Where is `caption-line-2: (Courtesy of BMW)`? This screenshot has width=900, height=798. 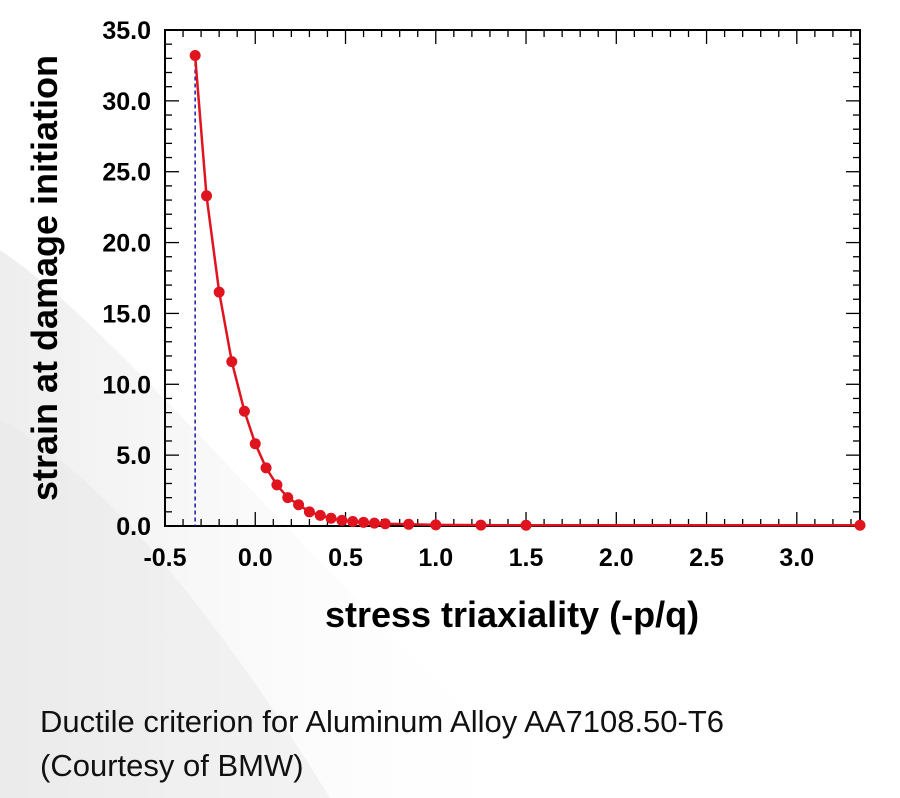 caption-line-2: (Courtesy of BMW) is located at coordinates (172, 765).